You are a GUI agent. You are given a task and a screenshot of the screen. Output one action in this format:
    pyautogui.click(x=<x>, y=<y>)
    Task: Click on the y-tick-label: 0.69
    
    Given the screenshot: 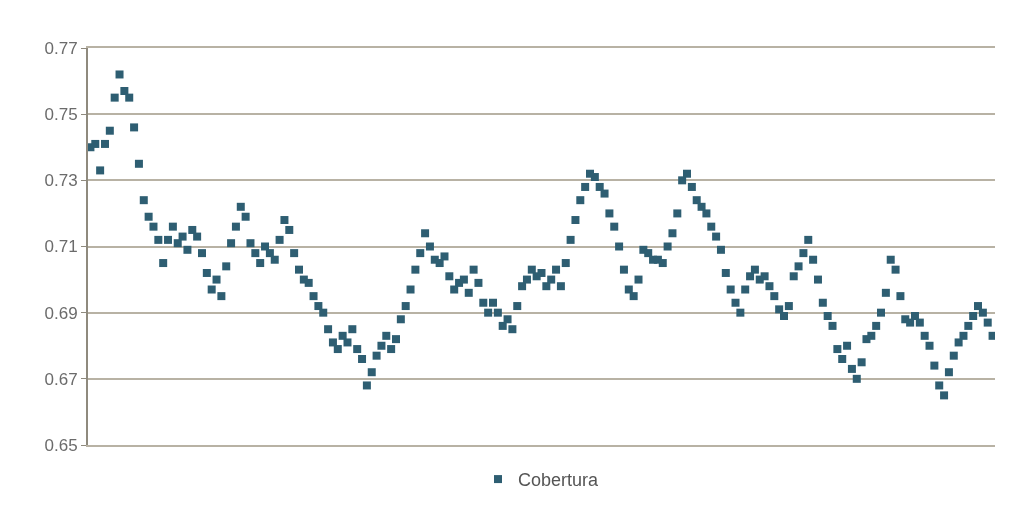 What is the action you would take?
    pyautogui.click(x=61, y=313)
    